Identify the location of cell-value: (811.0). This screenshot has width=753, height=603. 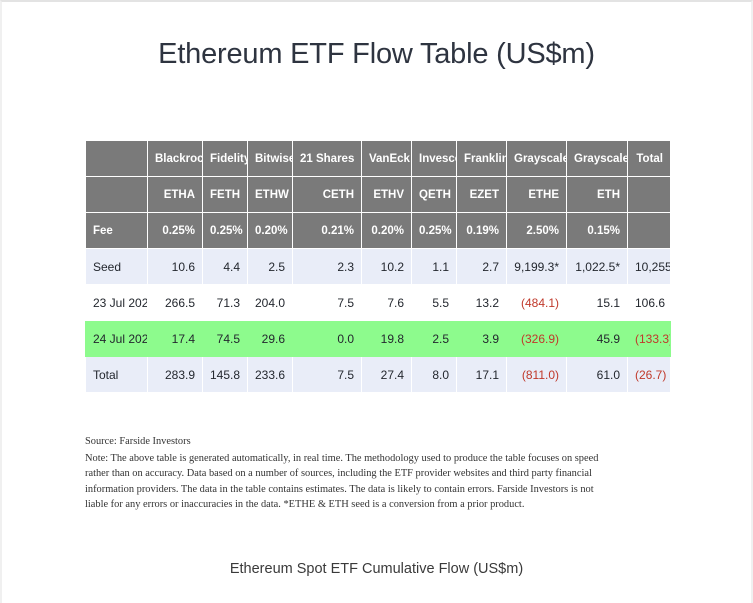
(536, 374).